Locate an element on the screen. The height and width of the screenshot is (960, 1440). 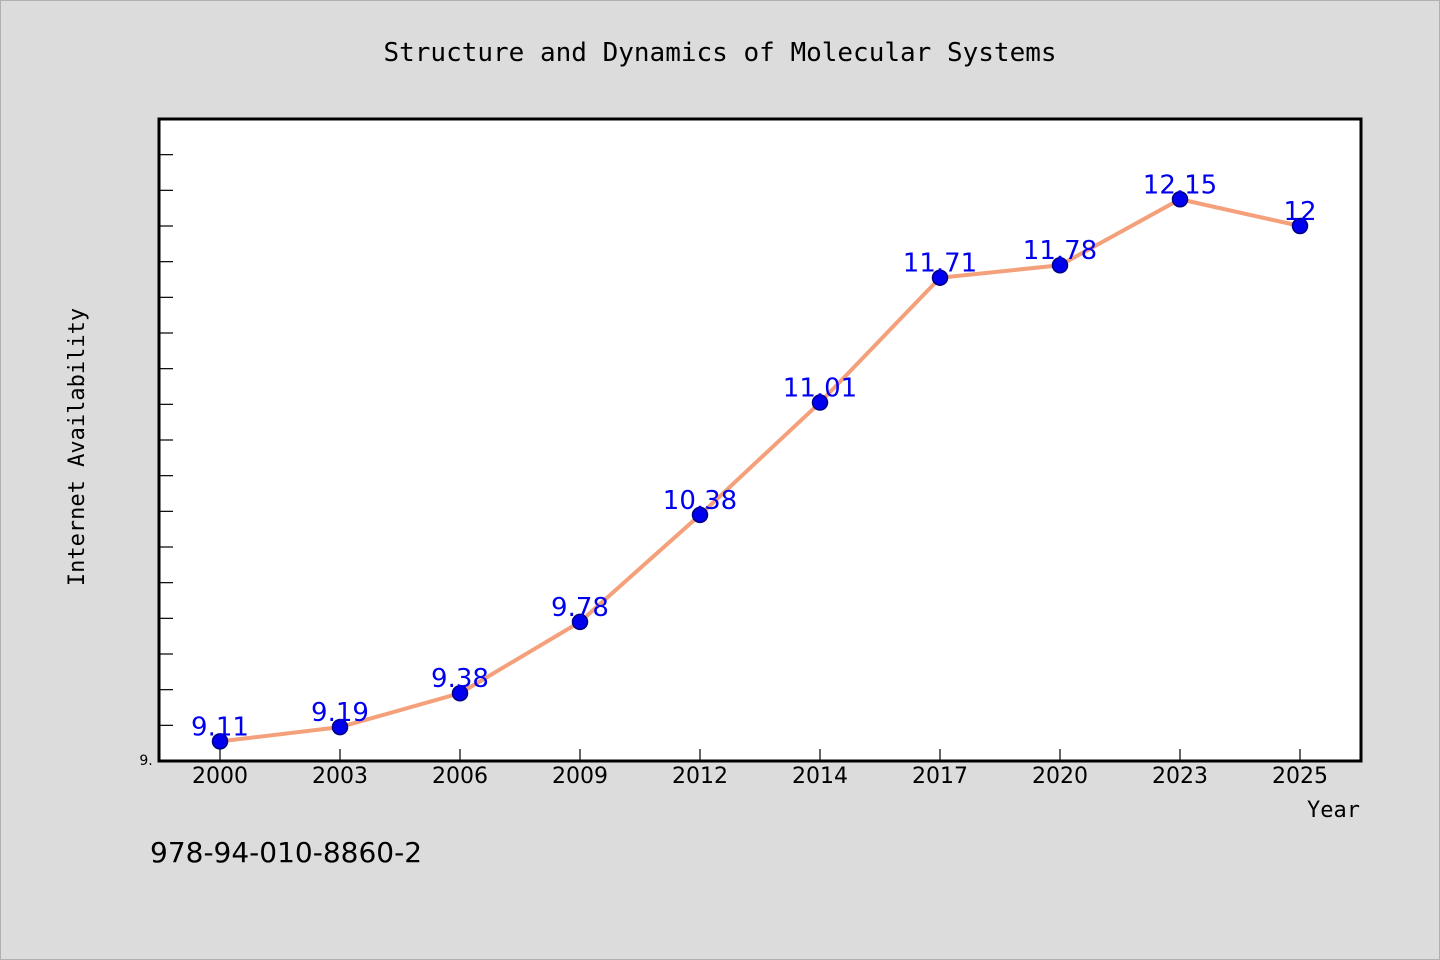
data-label: 12.15 is located at coordinates (1180, 185).